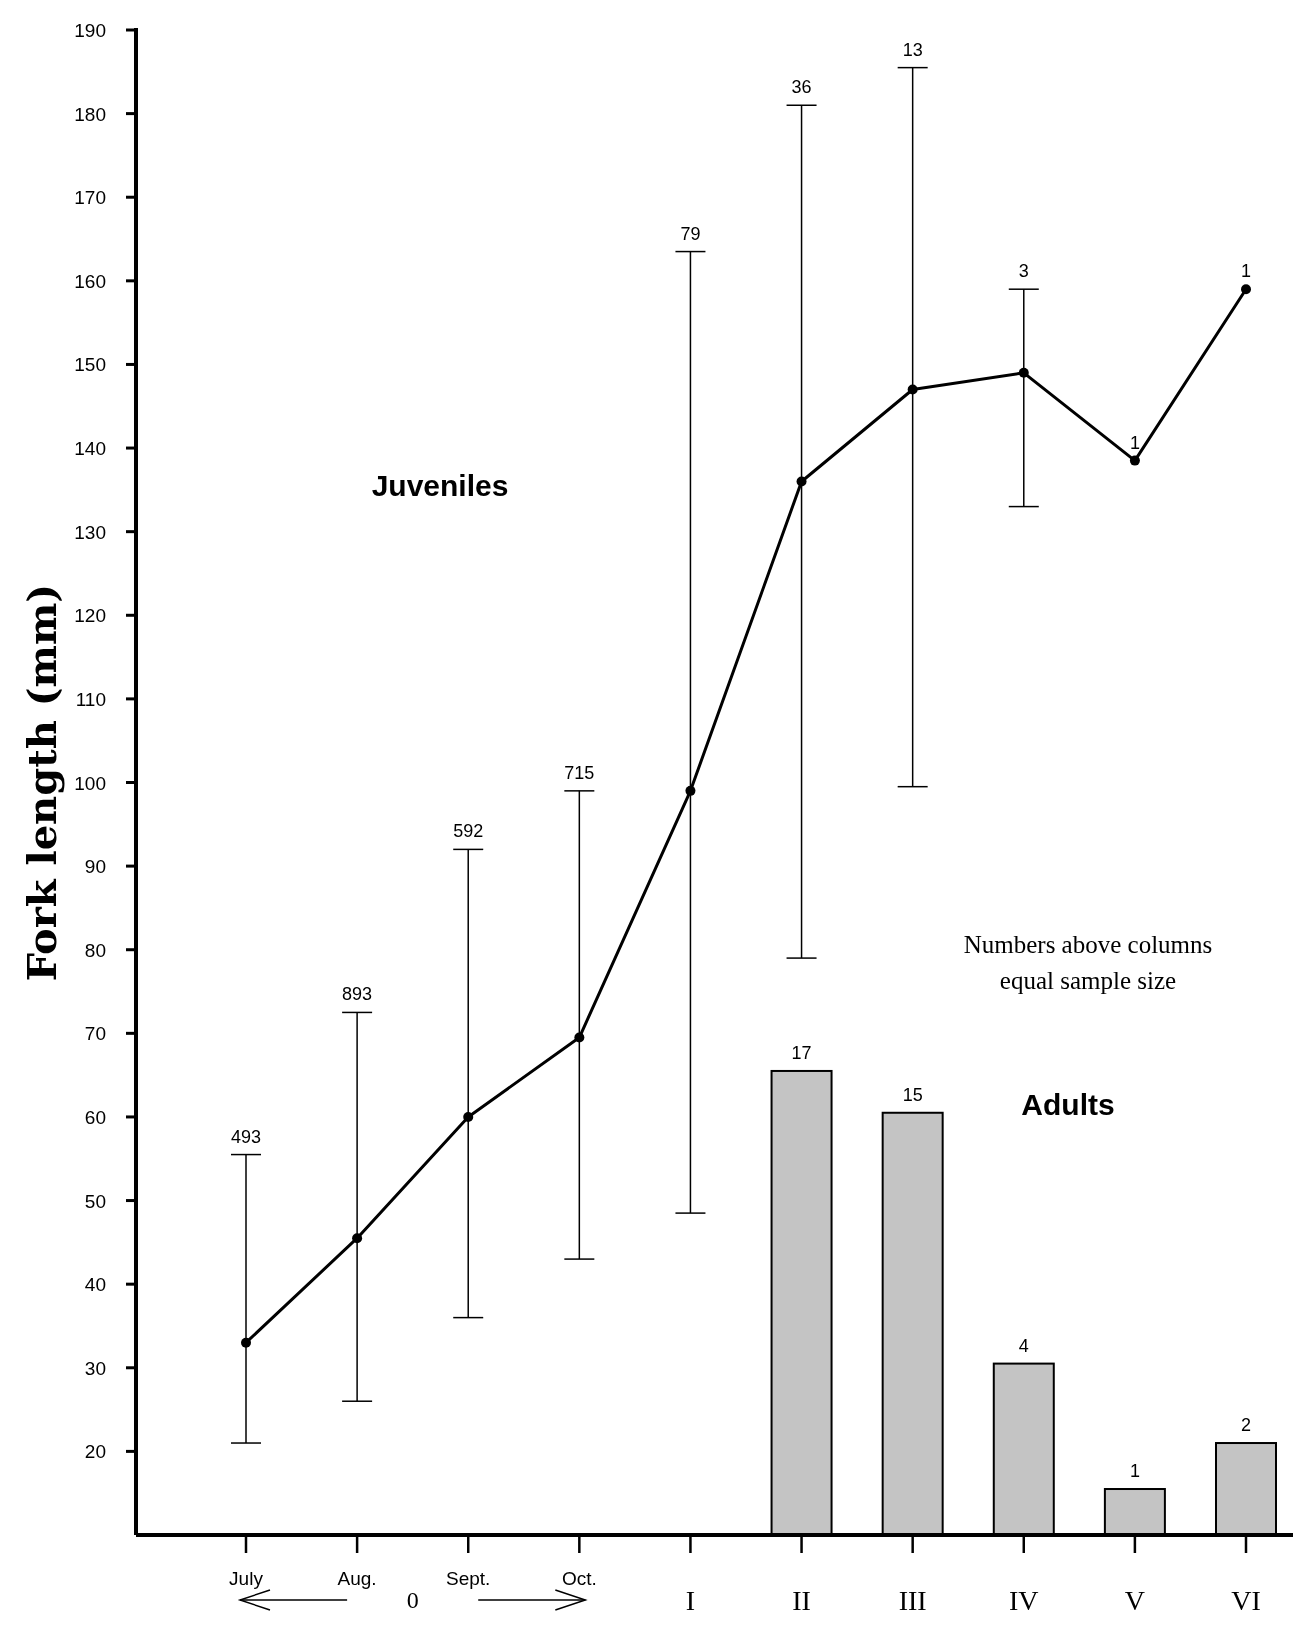 This screenshot has width=1301, height=1626. Describe the element at coordinates (1088, 962) in the screenshot. I see `annotation: Numbers above columns equal sample size` at that location.